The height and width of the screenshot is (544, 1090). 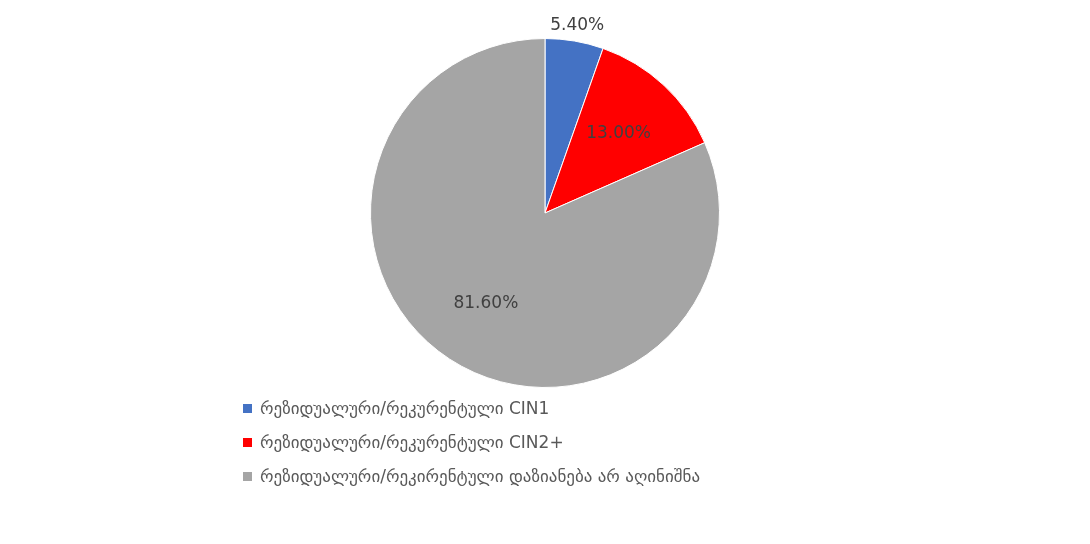 What do you see at coordinates (480, 476) in the screenshot?
I see `legend-label: რეზიდუალური/რეკირენტული დაზიანება არ აღინიშნა` at bounding box center [480, 476].